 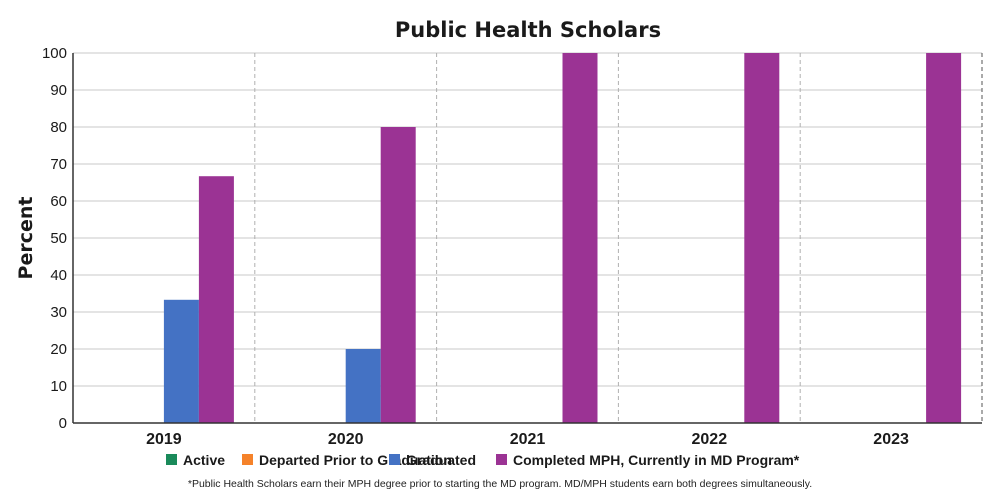 What do you see at coordinates (58, 275) in the screenshot?
I see `y-tick-label: 40` at bounding box center [58, 275].